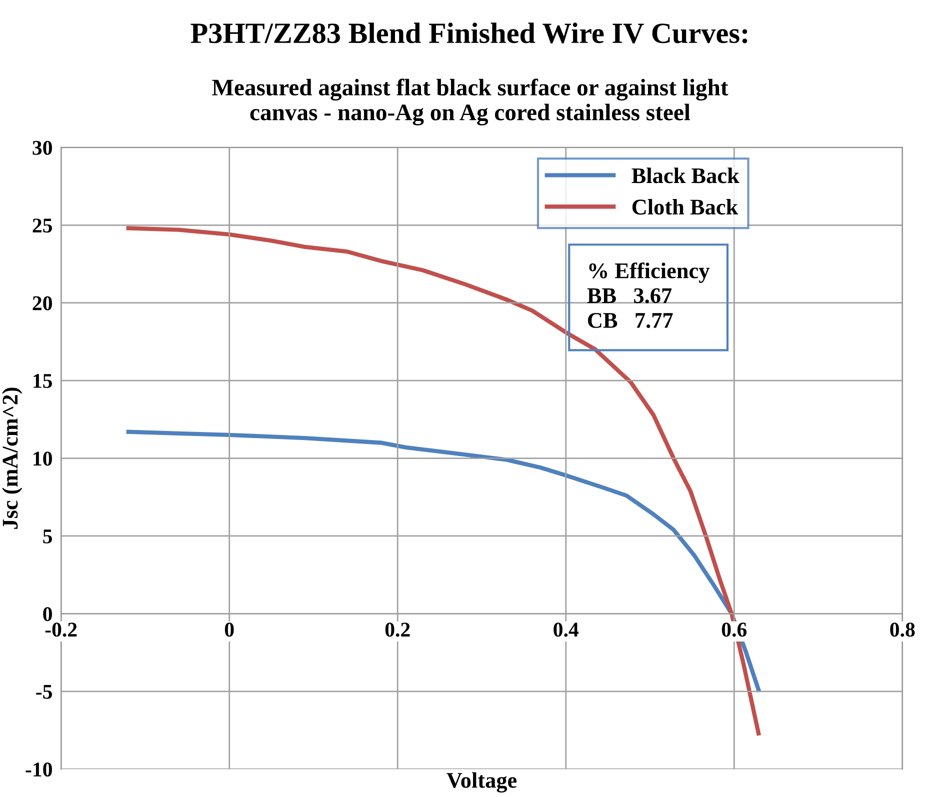  What do you see at coordinates (39, 769) in the screenshot?
I see `y-tick-label: -10` at bounding box center [39, 769].